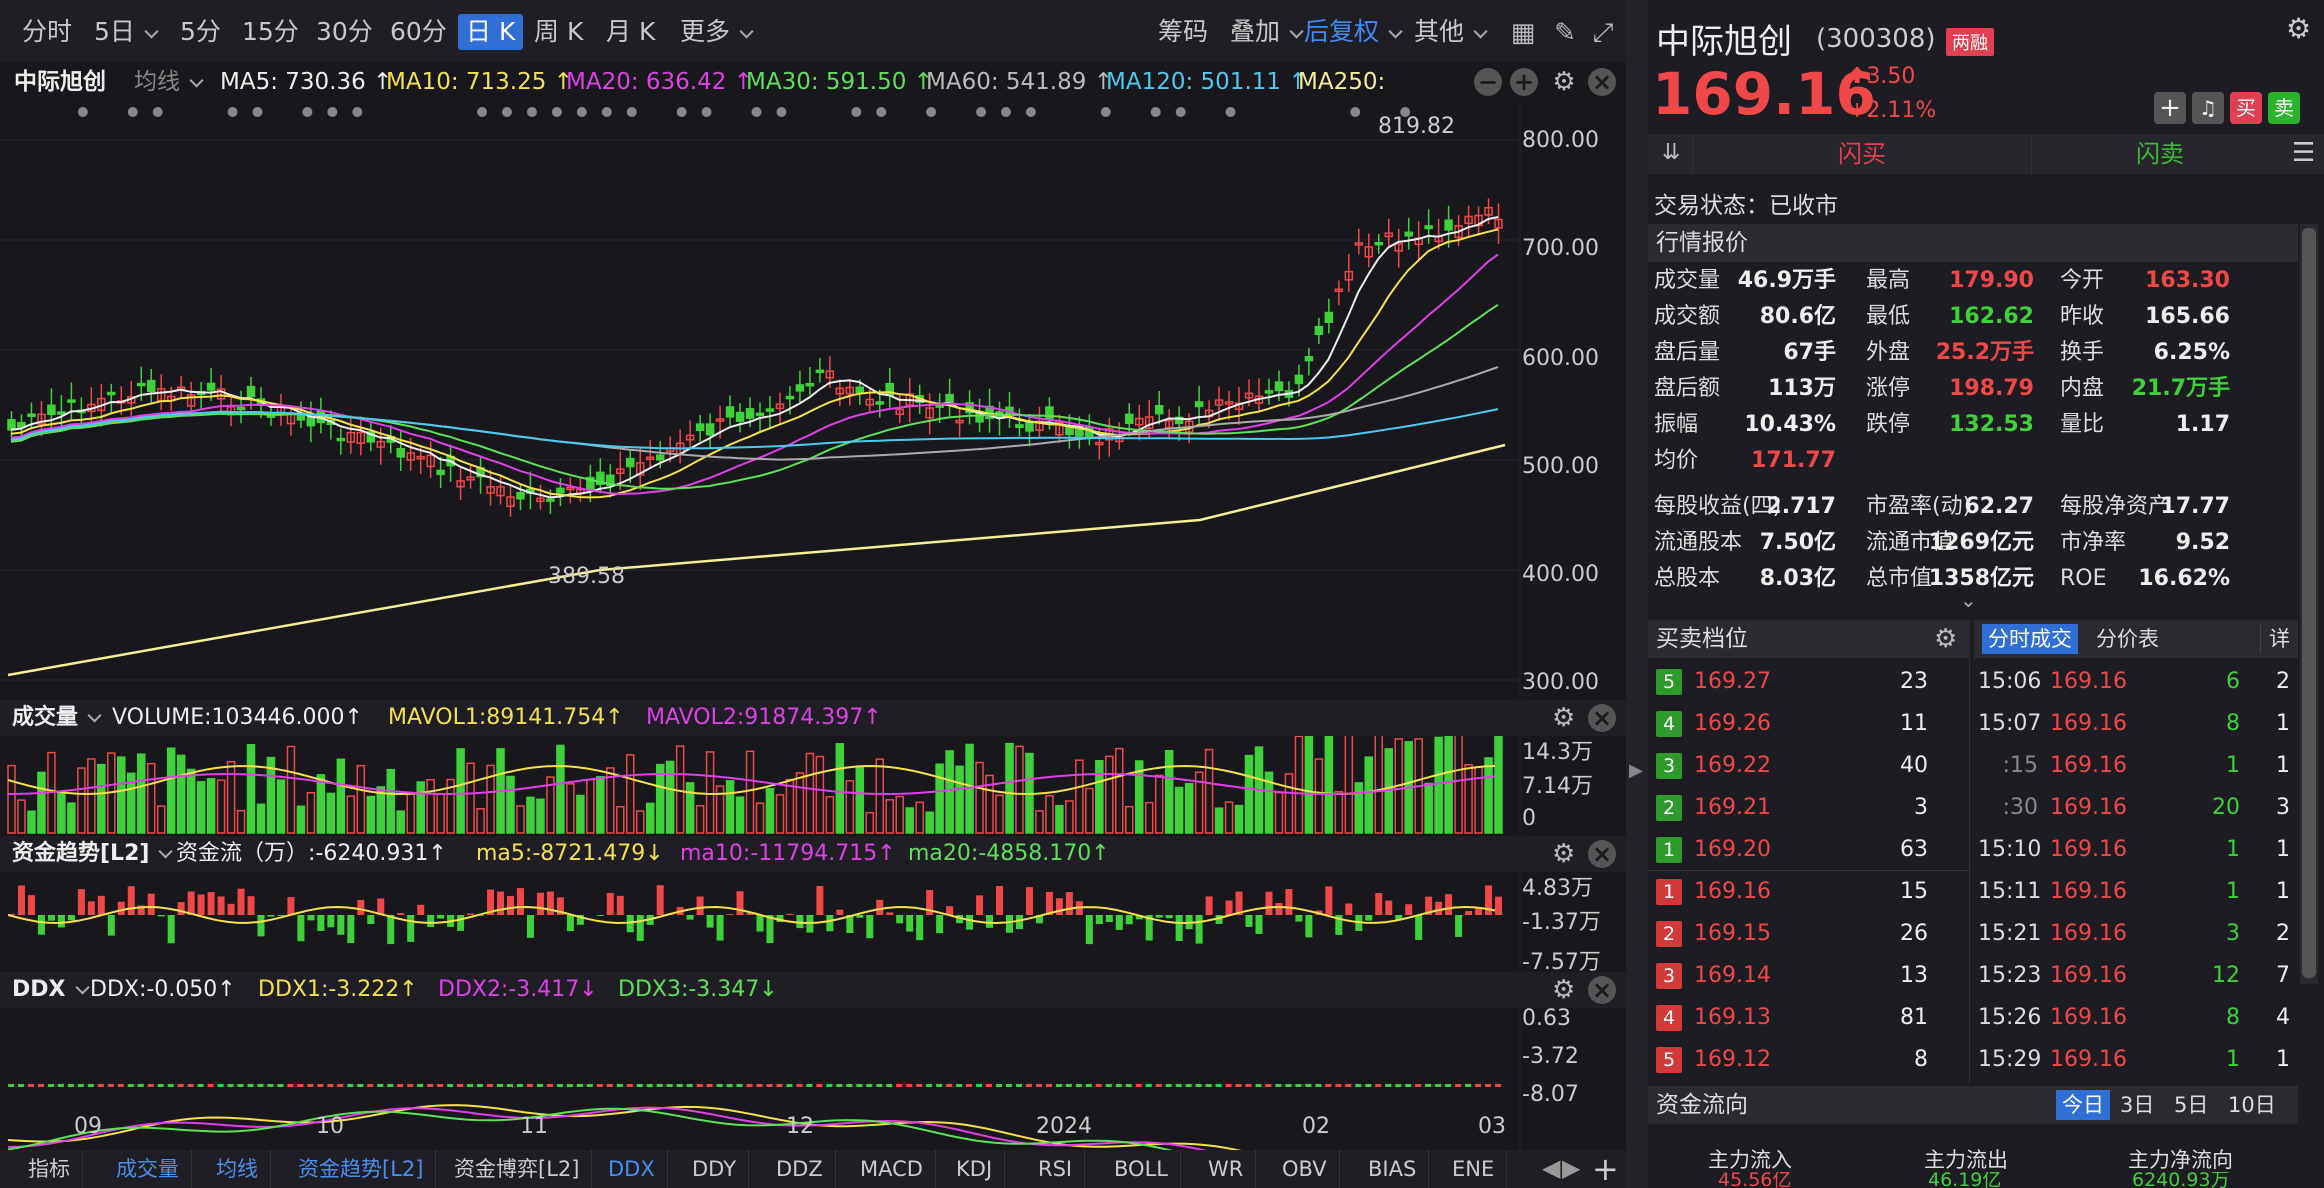  I want to click on tab-more: 更多, so click(714, 32).